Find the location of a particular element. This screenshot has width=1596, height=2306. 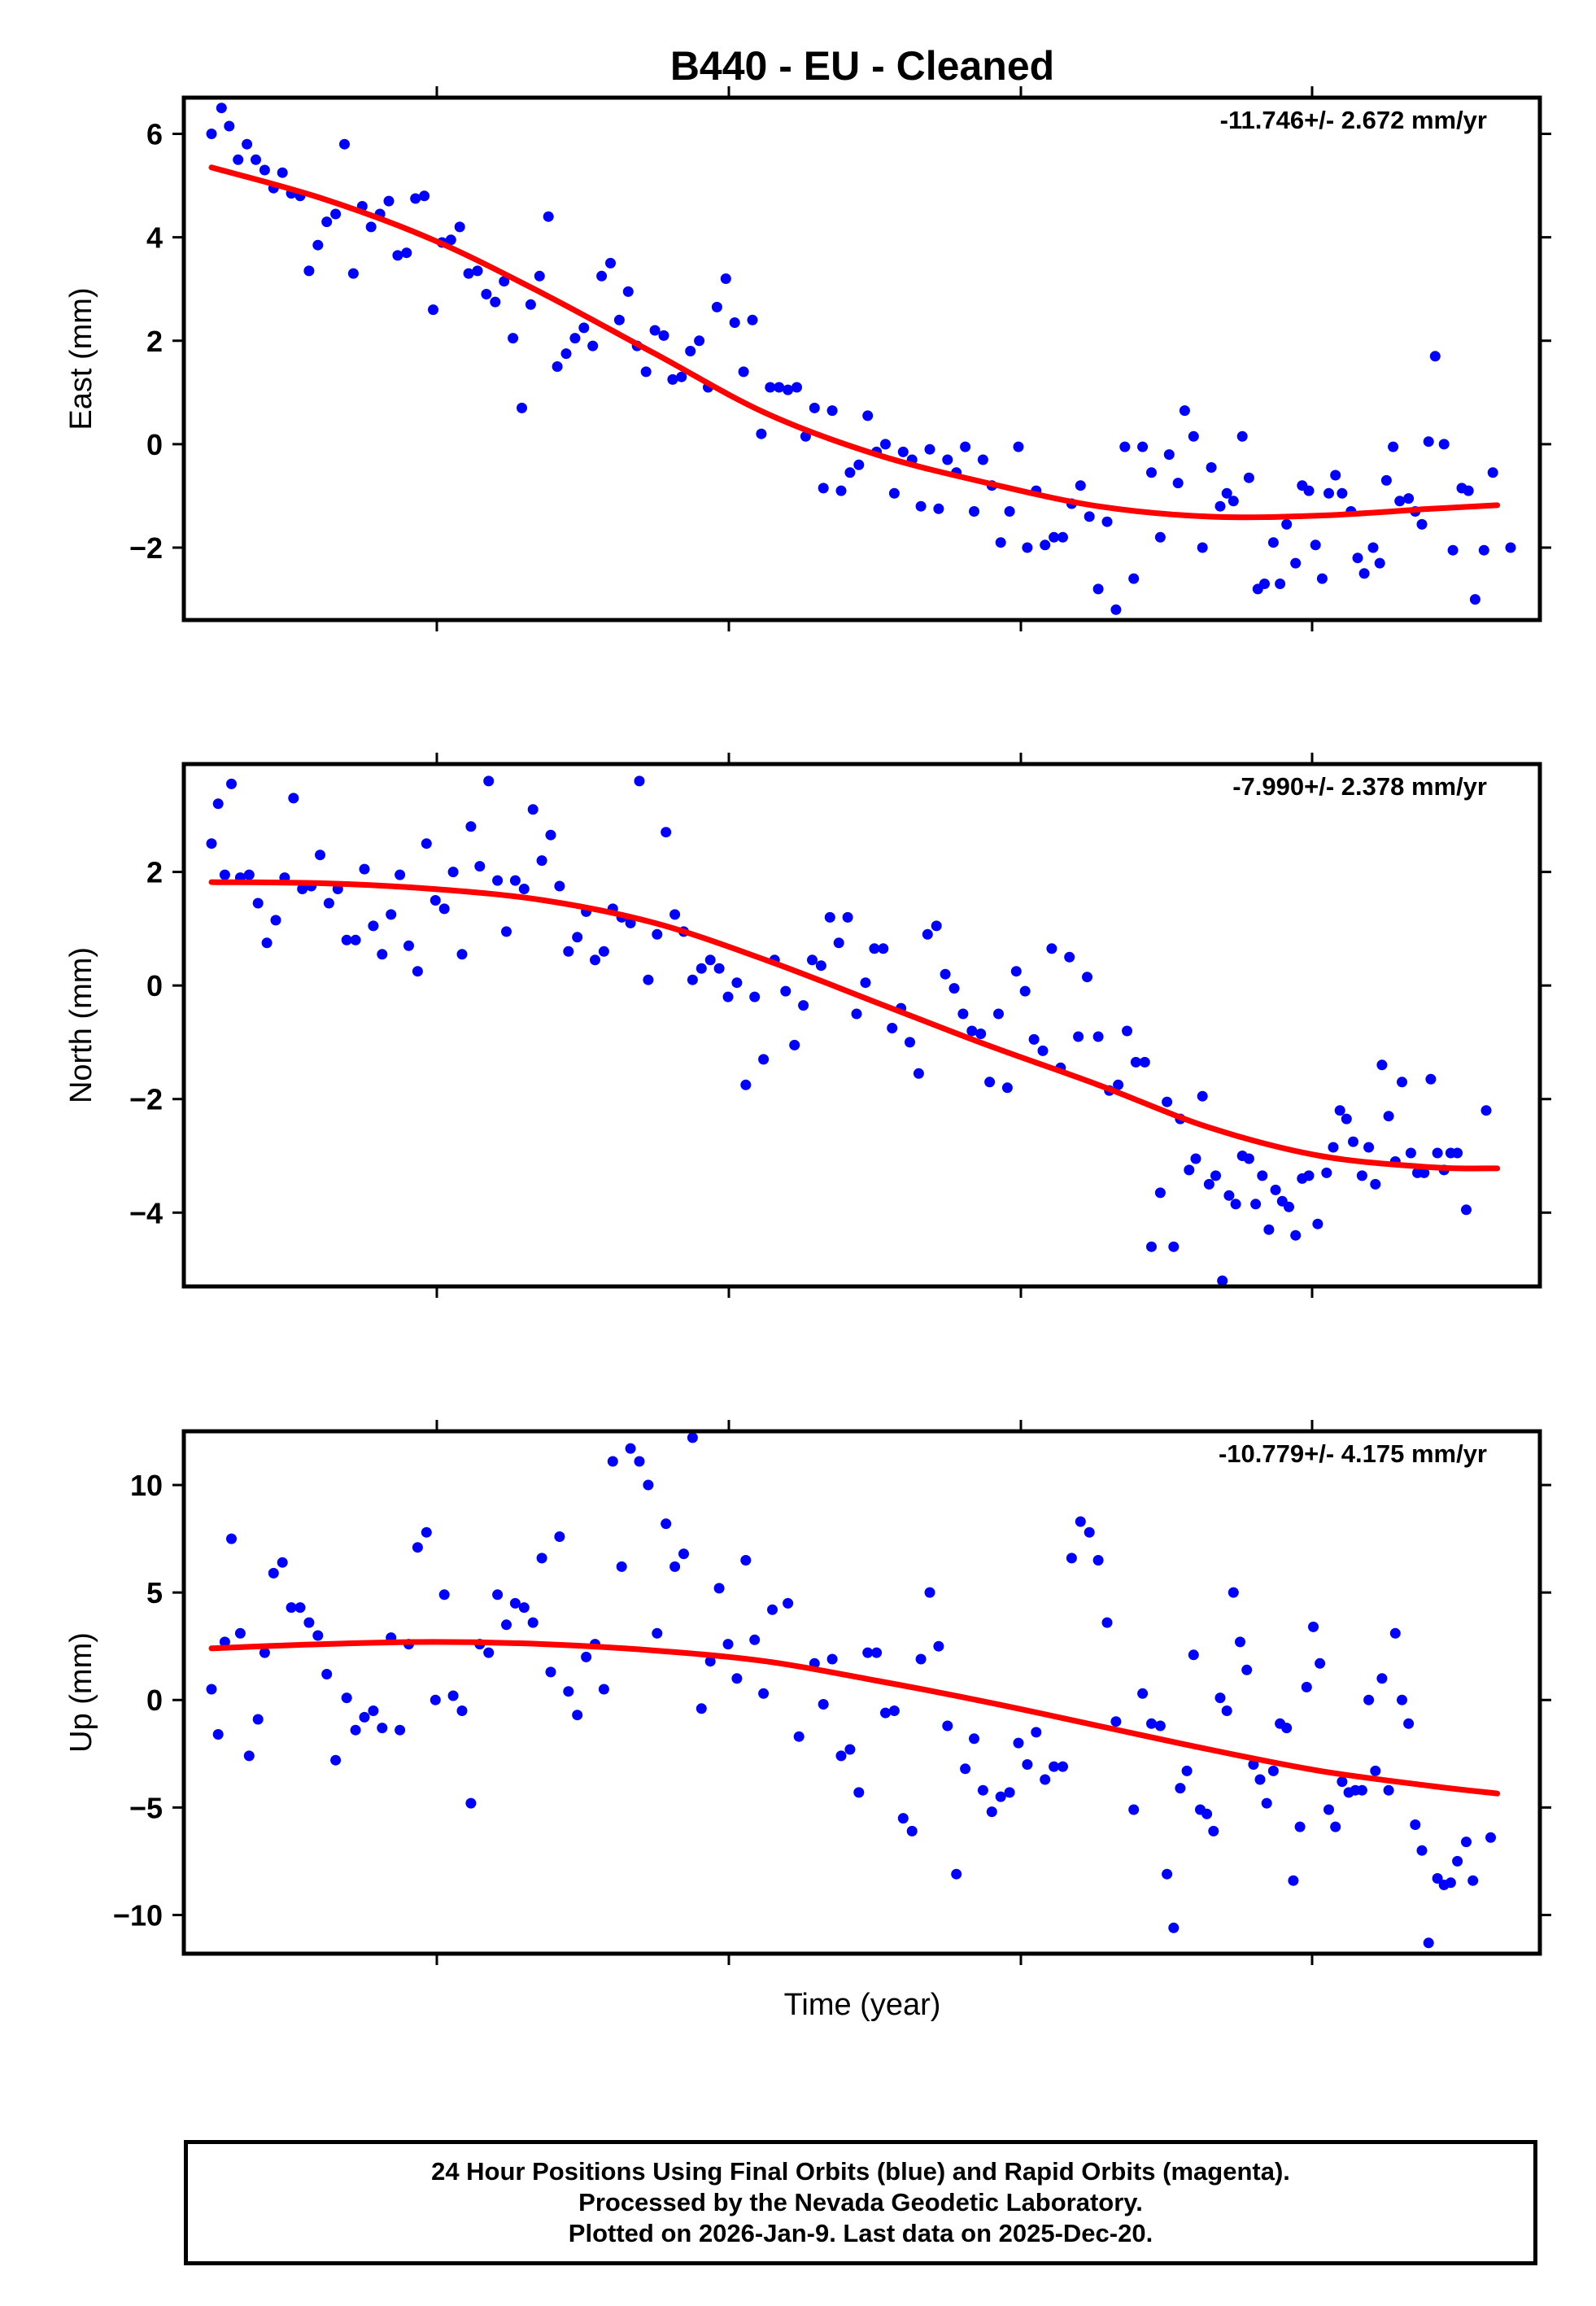

y-tick-label: 2 is located at coordinates (154, 341).